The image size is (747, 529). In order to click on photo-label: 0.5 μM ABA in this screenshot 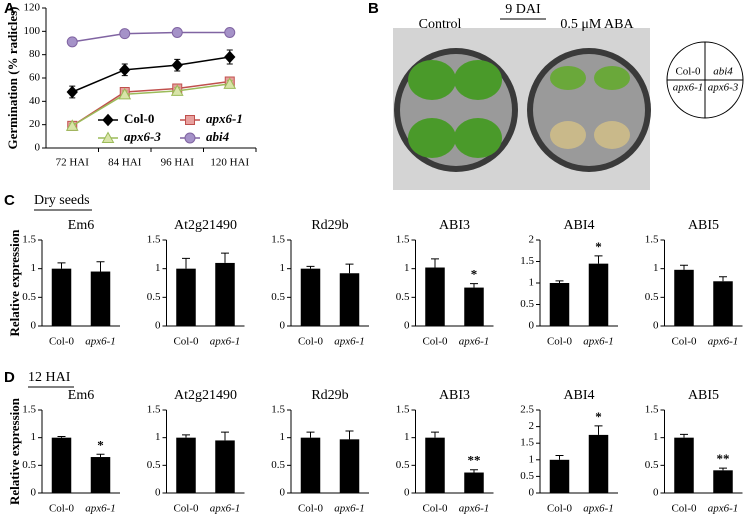, I will do `click(597, 24)`.